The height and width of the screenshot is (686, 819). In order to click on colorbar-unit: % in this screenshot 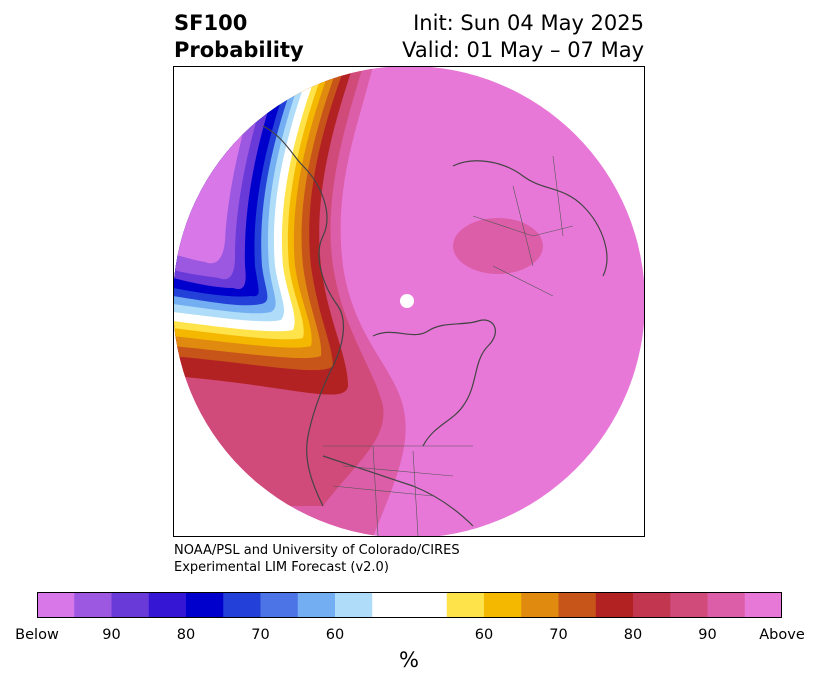, I will do `click(409, 660)`.